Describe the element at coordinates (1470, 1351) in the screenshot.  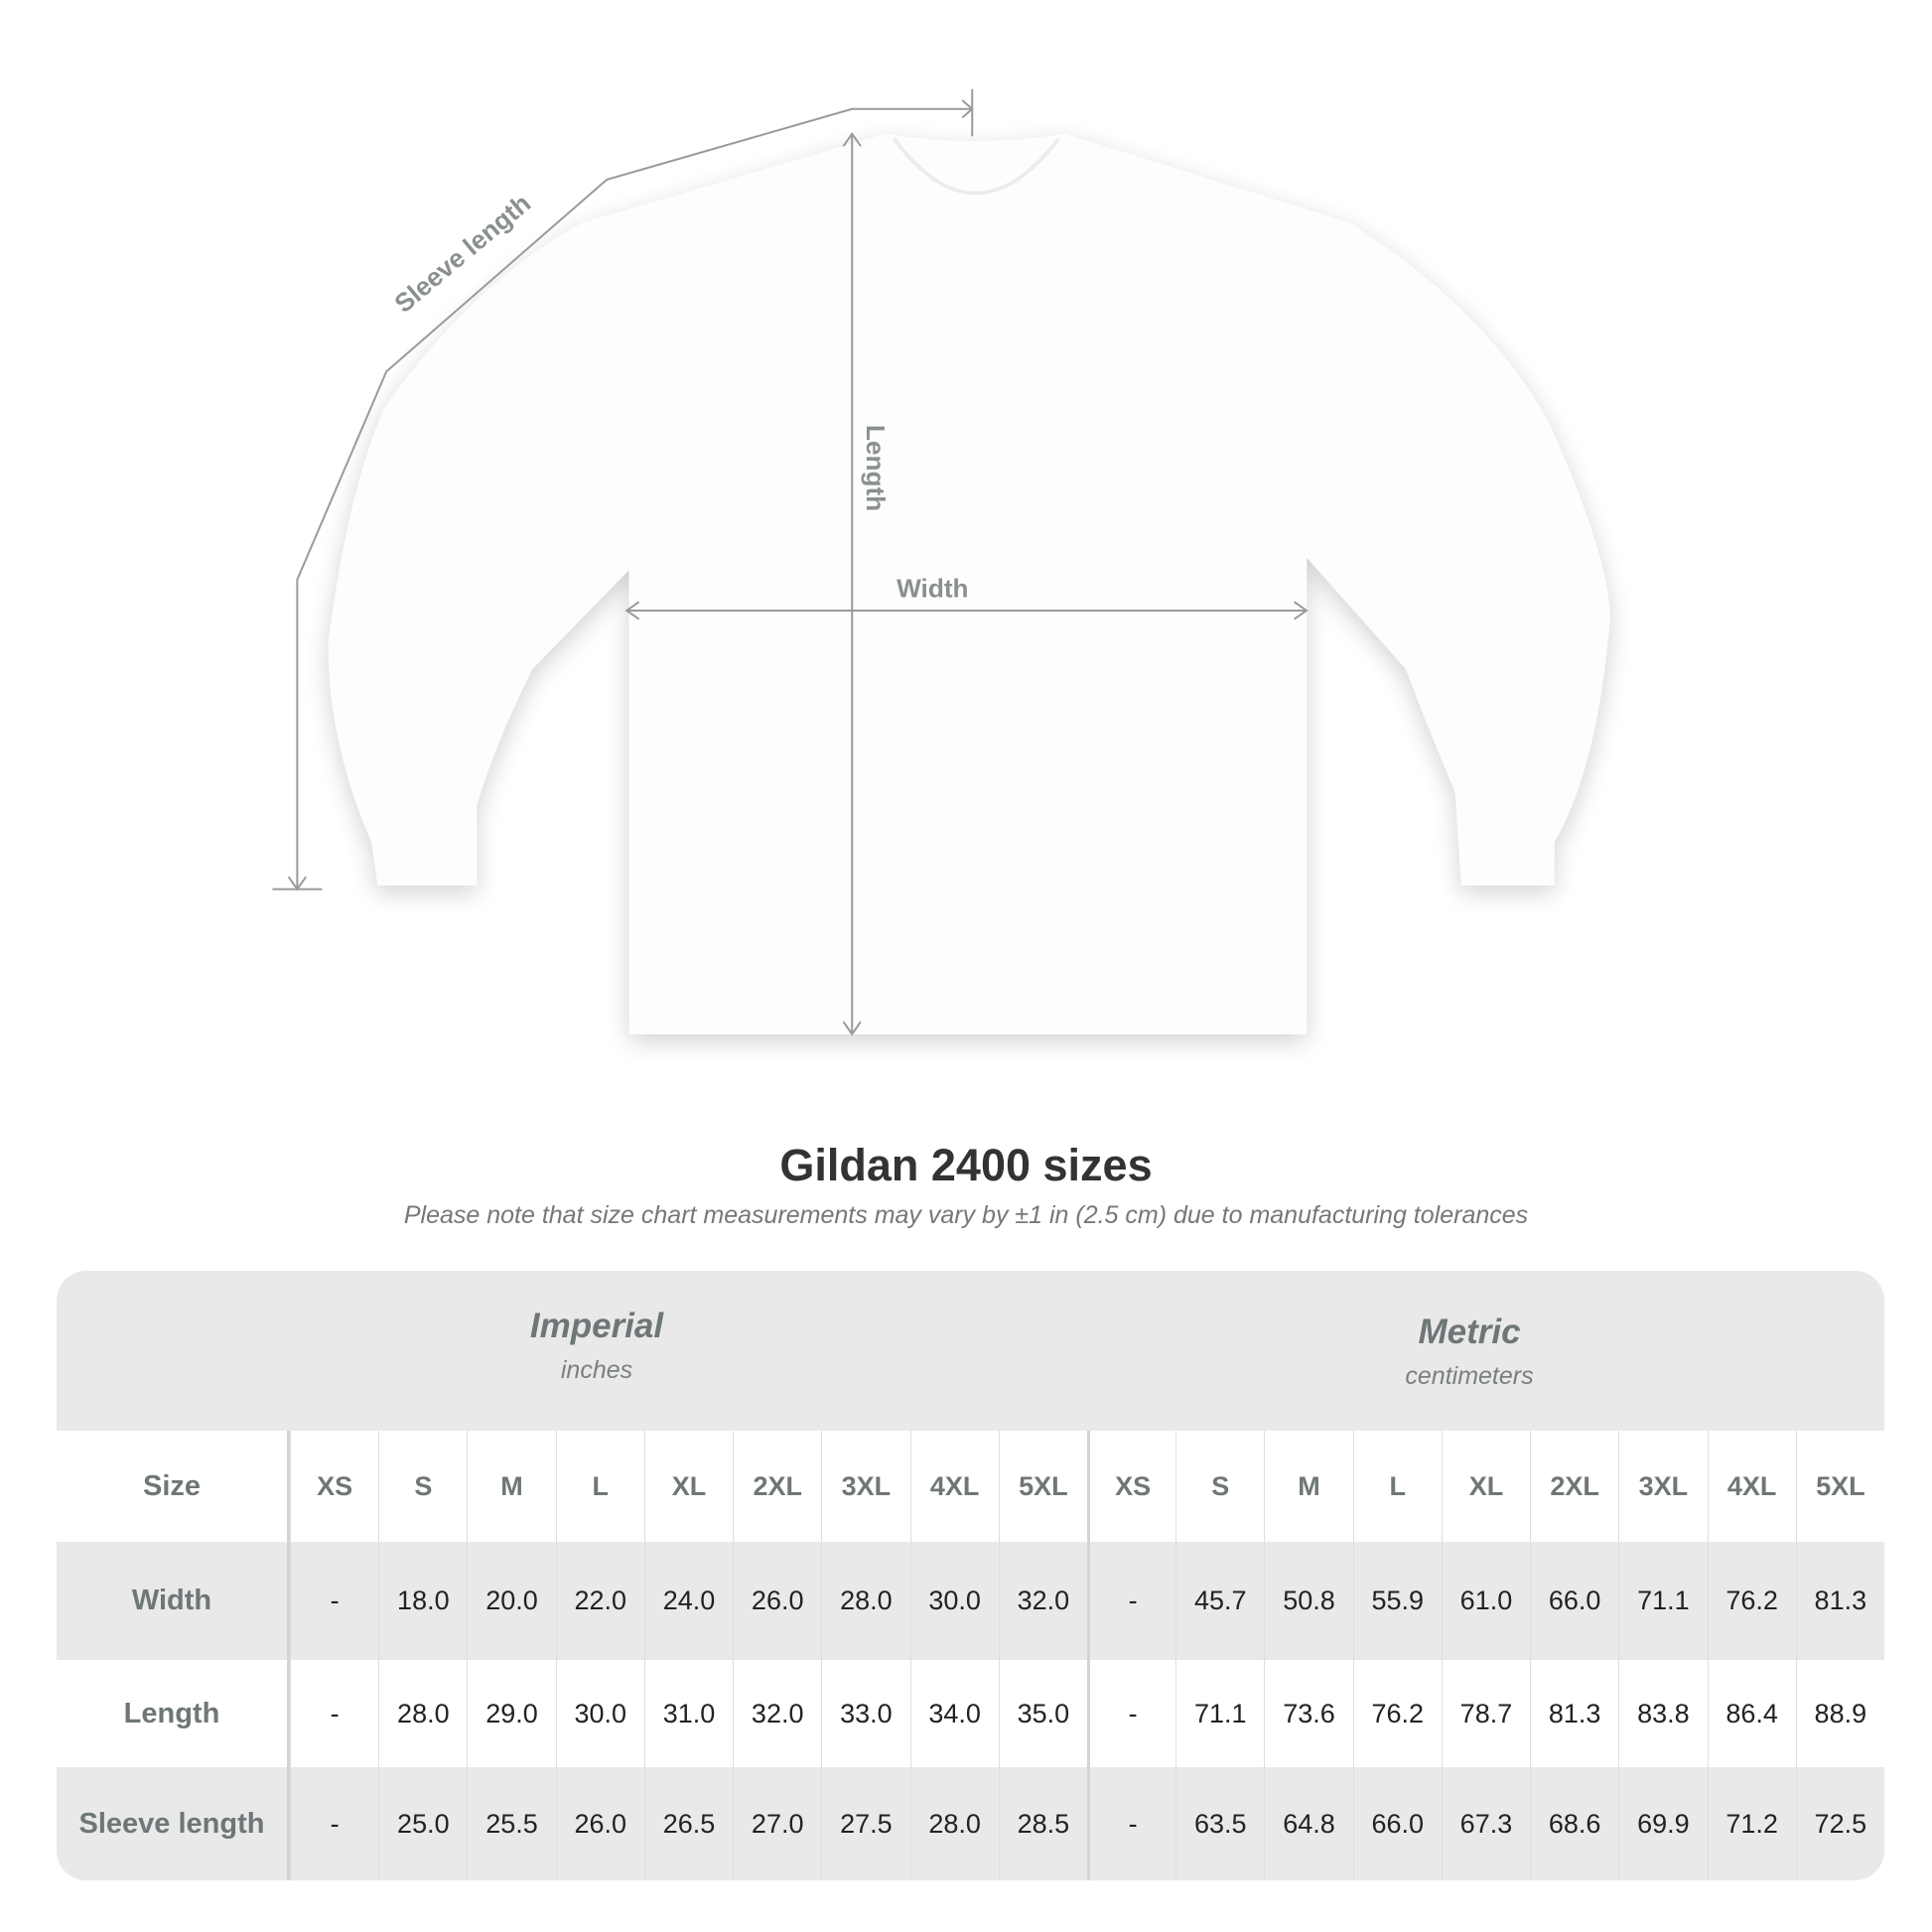
I see `metric-header: Metric centimeters` at that location.